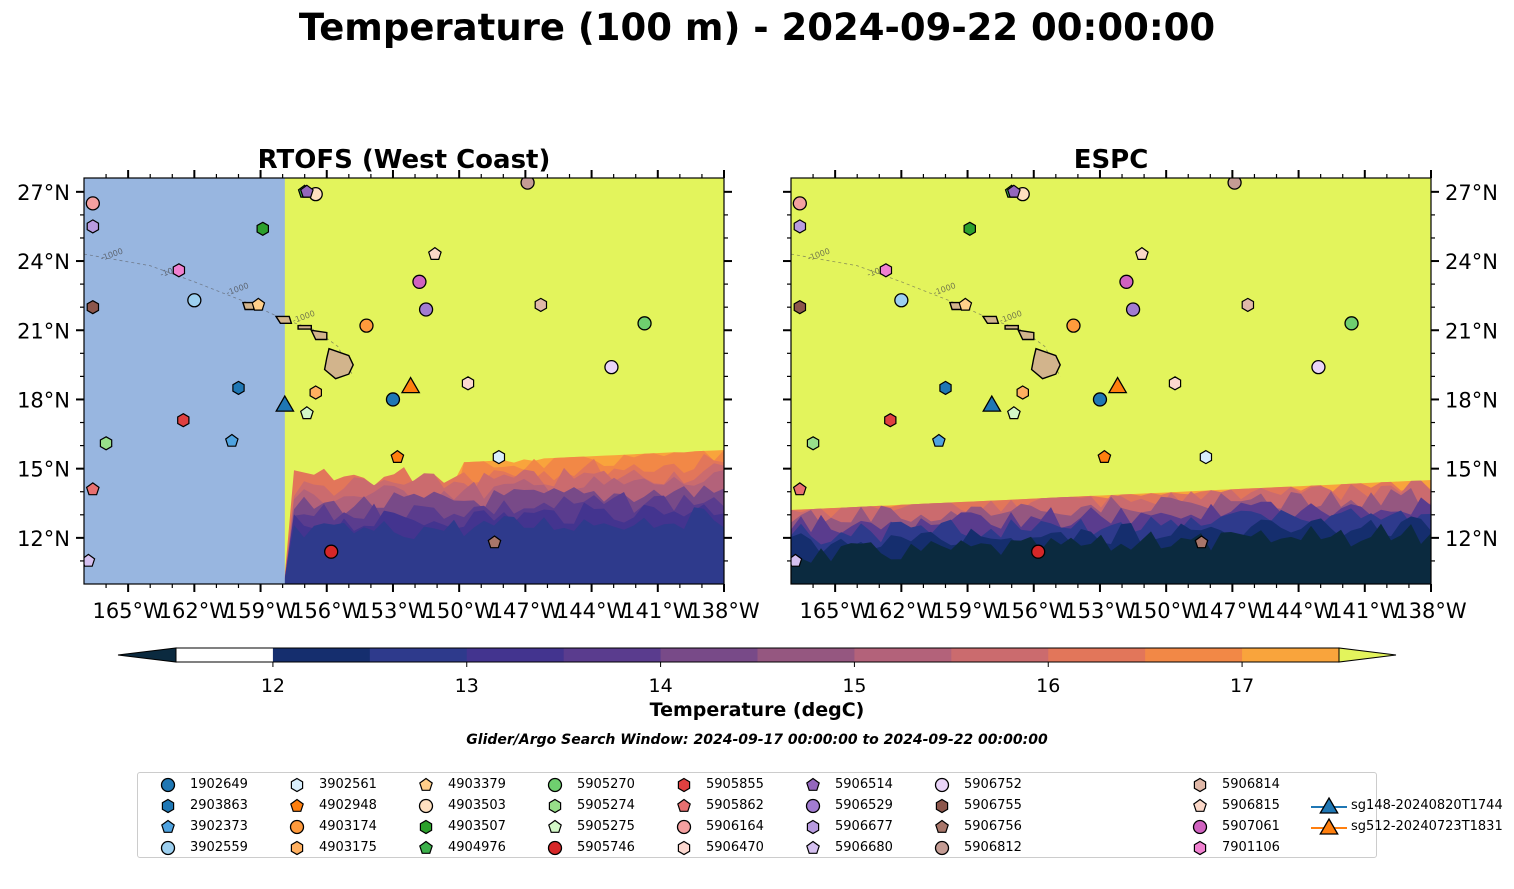 The height and width of the screenshot is (889, 1514). Describe the element at coordinates (1427, 826) in the screenshot. I see `legend-label: sg512-20240723T1831` at that location.